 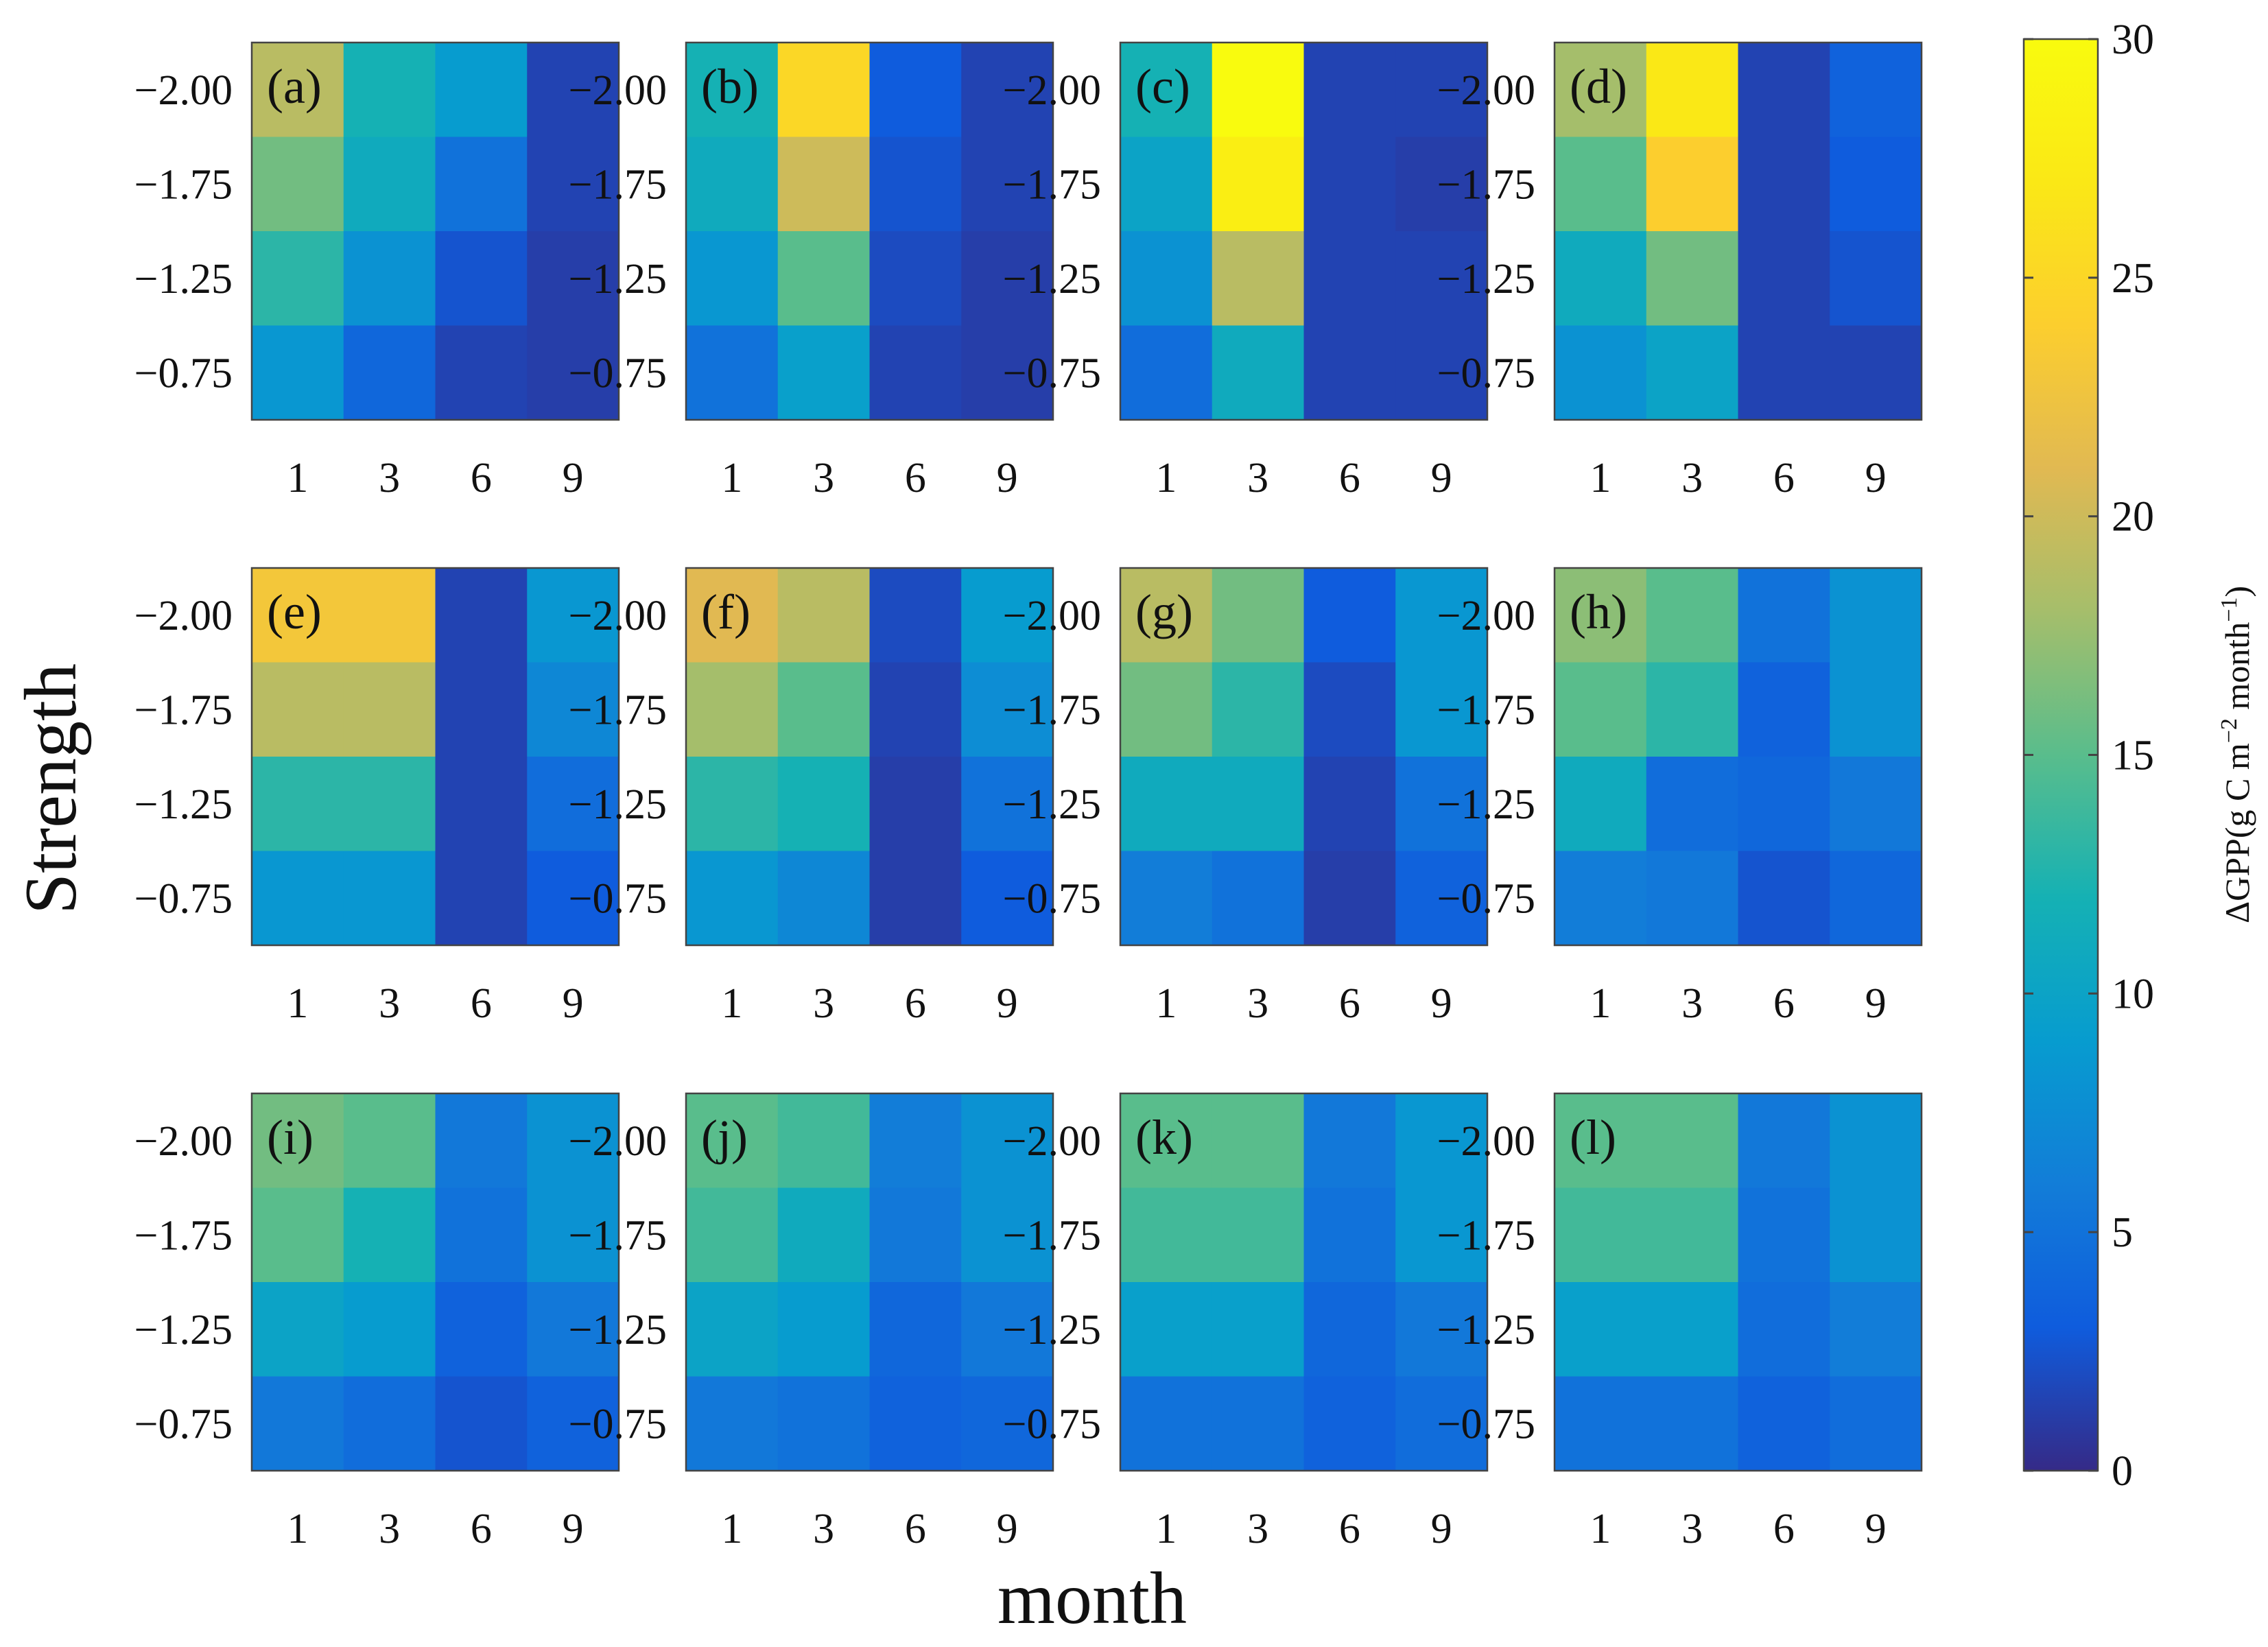 I want to click on panel-label: (f), so click(x=726, y=611).